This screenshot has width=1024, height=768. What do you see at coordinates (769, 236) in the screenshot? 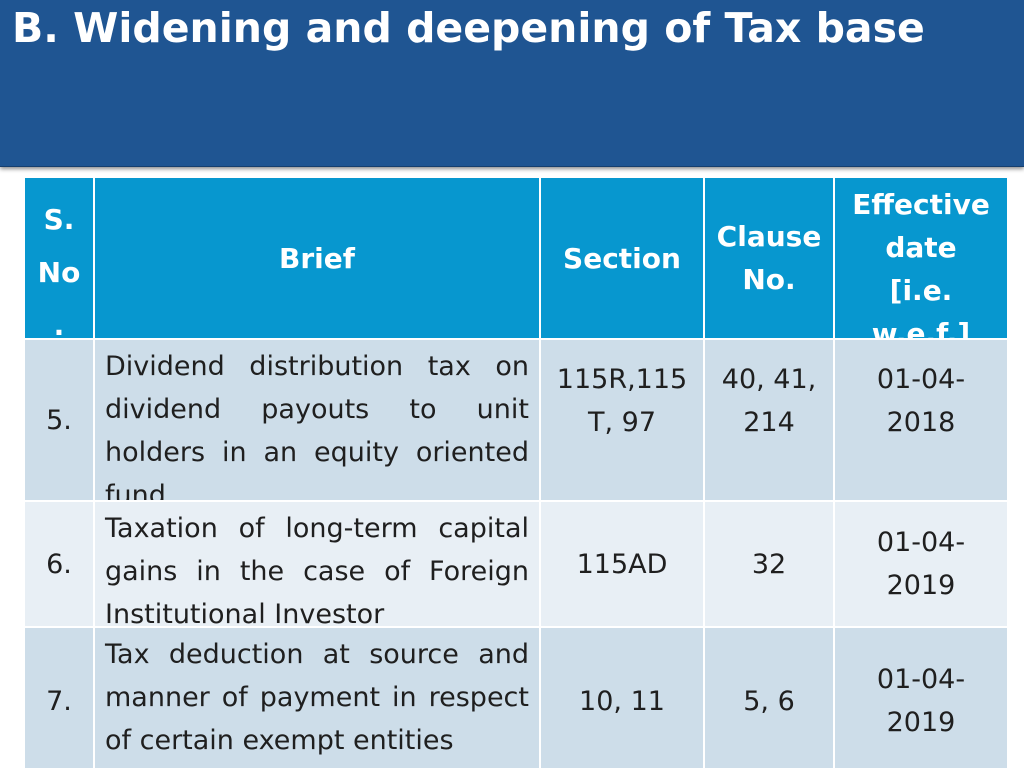
I see `header-clause-line: Clause` at bounding box center [769, 236].